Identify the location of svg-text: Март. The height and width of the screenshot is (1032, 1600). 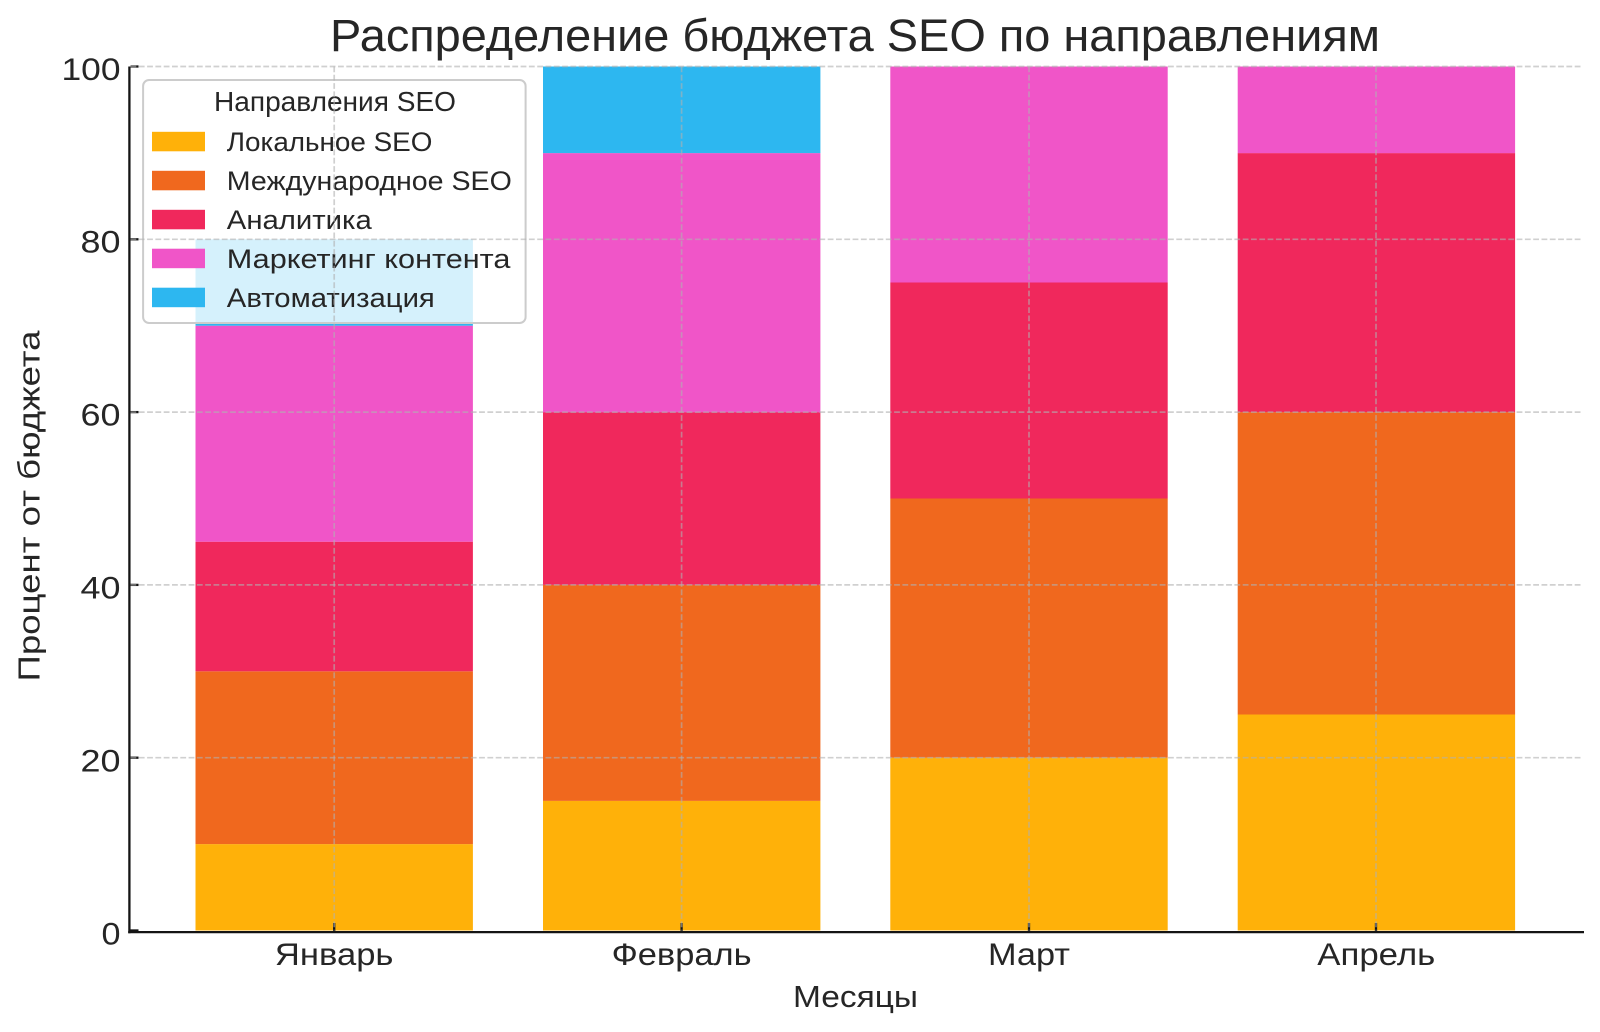
(1029, 954).